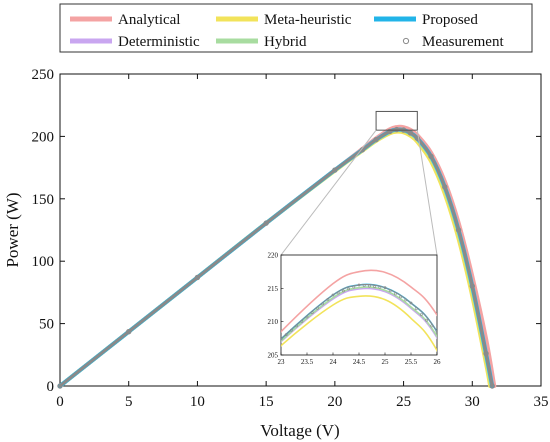 This screenshot has width=550, height=442. What do you see at coordinates (43, 75) in the screenshot?
I see `y-tick-label-250: 250` at bounding box center [43, 75].